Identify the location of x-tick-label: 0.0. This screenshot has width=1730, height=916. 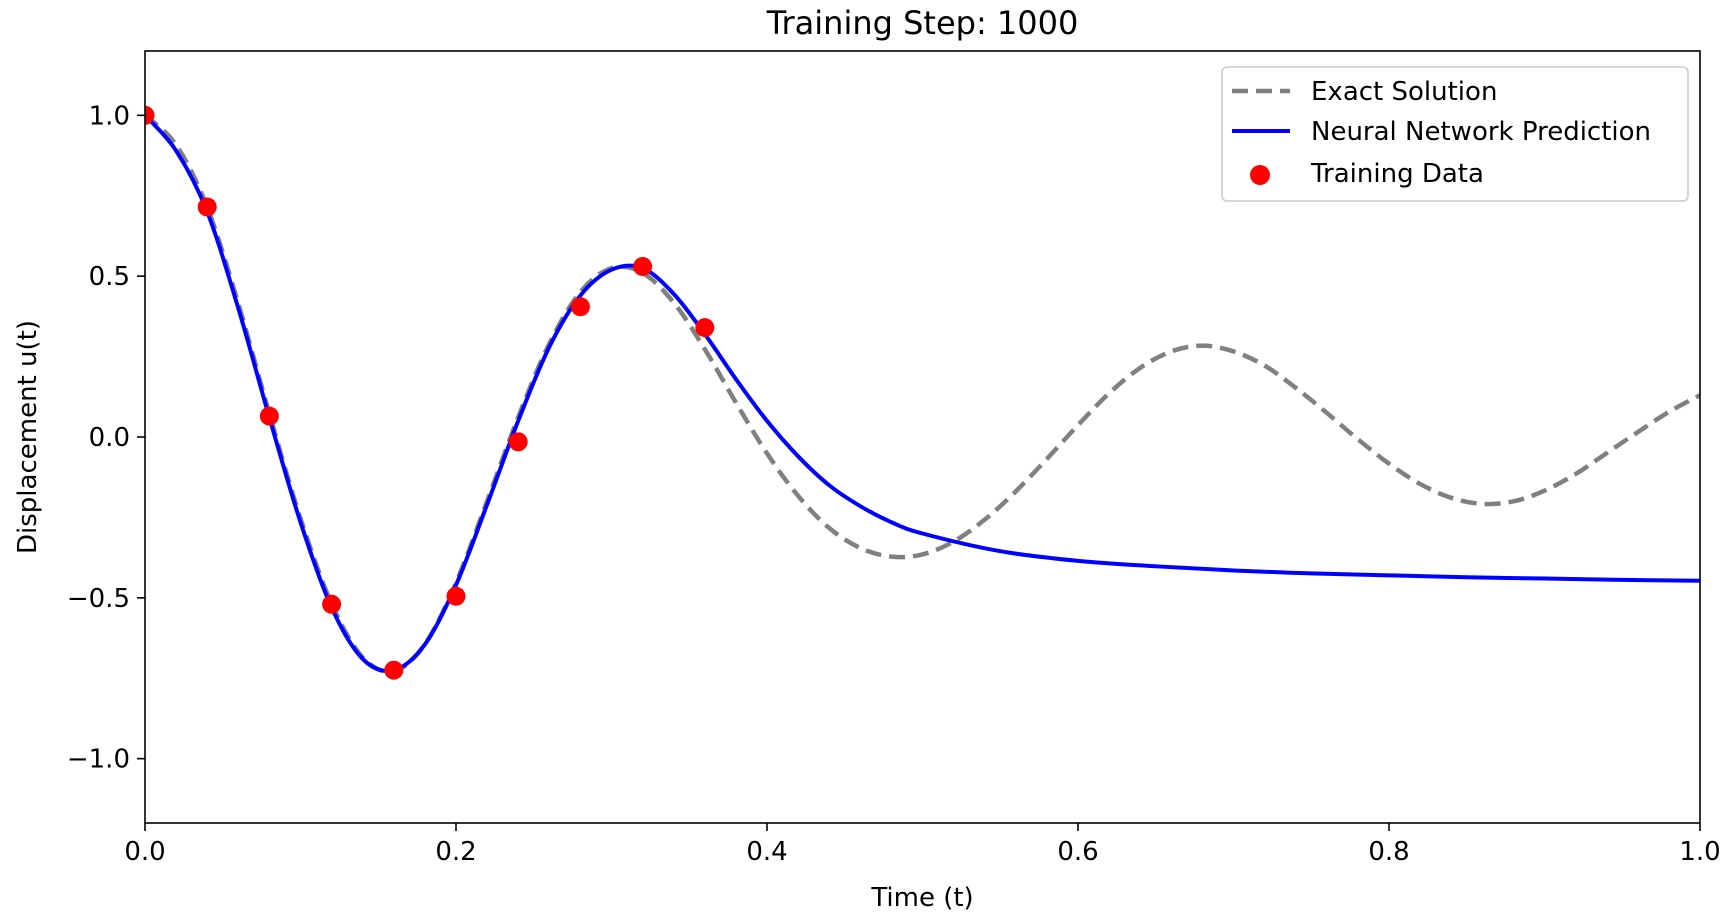
(144, 852).